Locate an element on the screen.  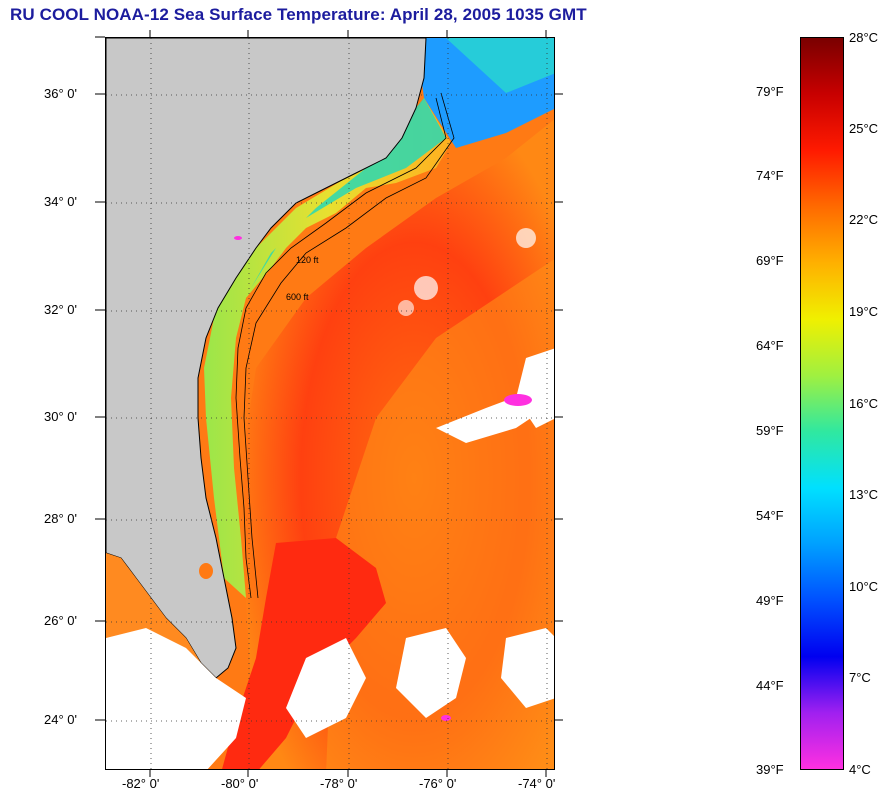
isobath-label-600: 600 ft is located at coordinates (297, 297).